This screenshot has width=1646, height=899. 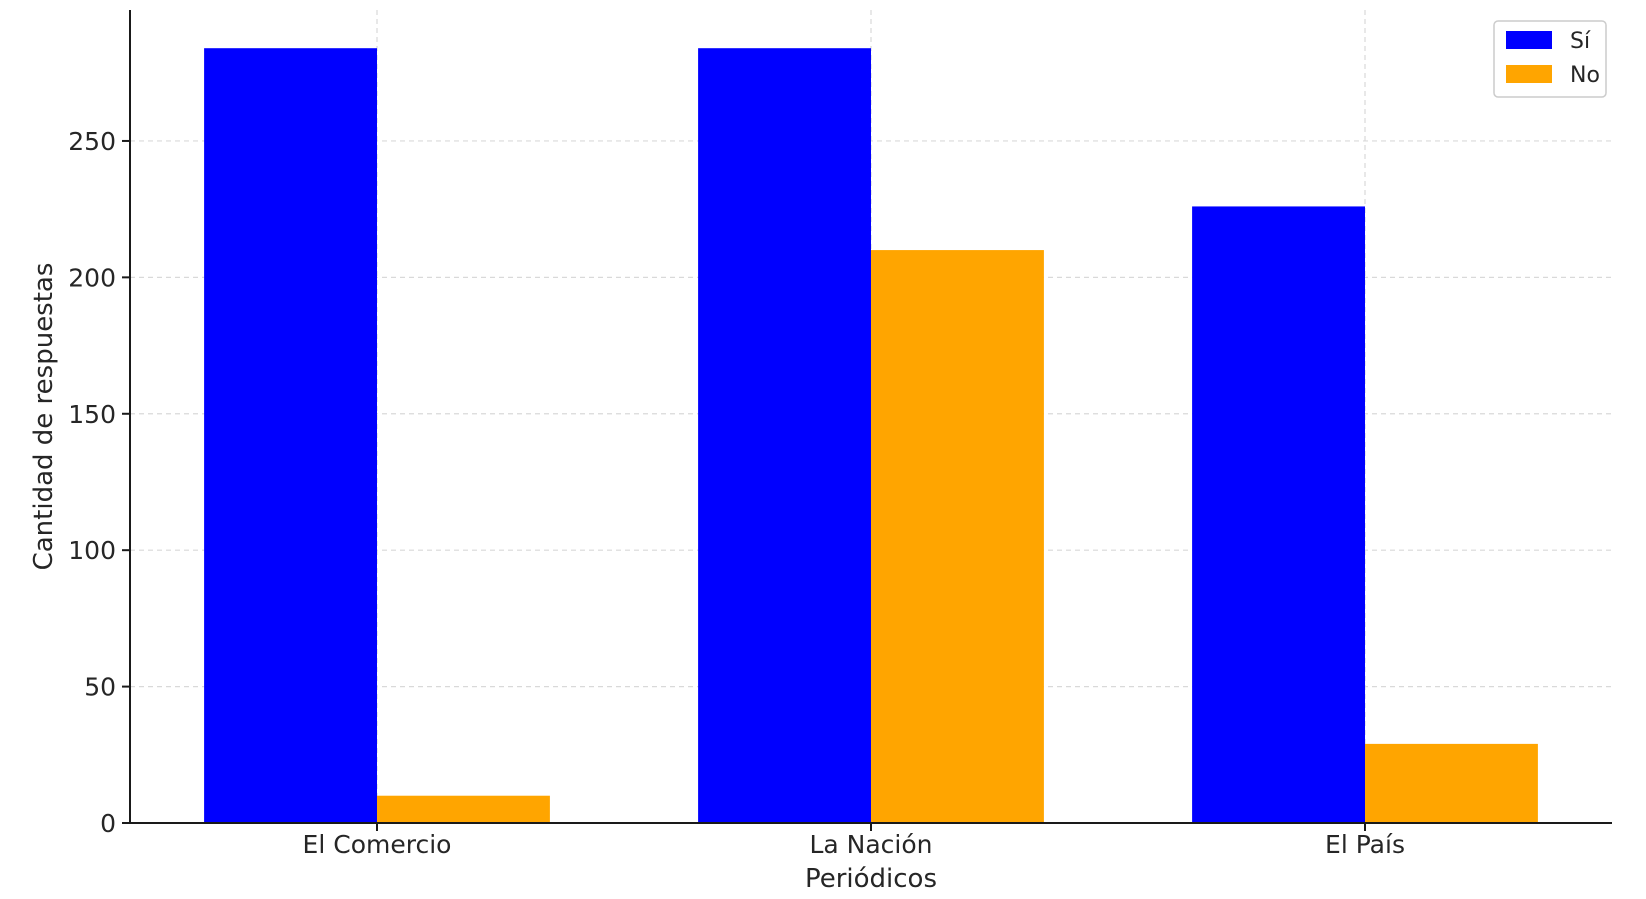 What do you see at coordinates (92, 277) in the screenshot?
I see `y-tick-label: 200` at bounding box center [92, 277].